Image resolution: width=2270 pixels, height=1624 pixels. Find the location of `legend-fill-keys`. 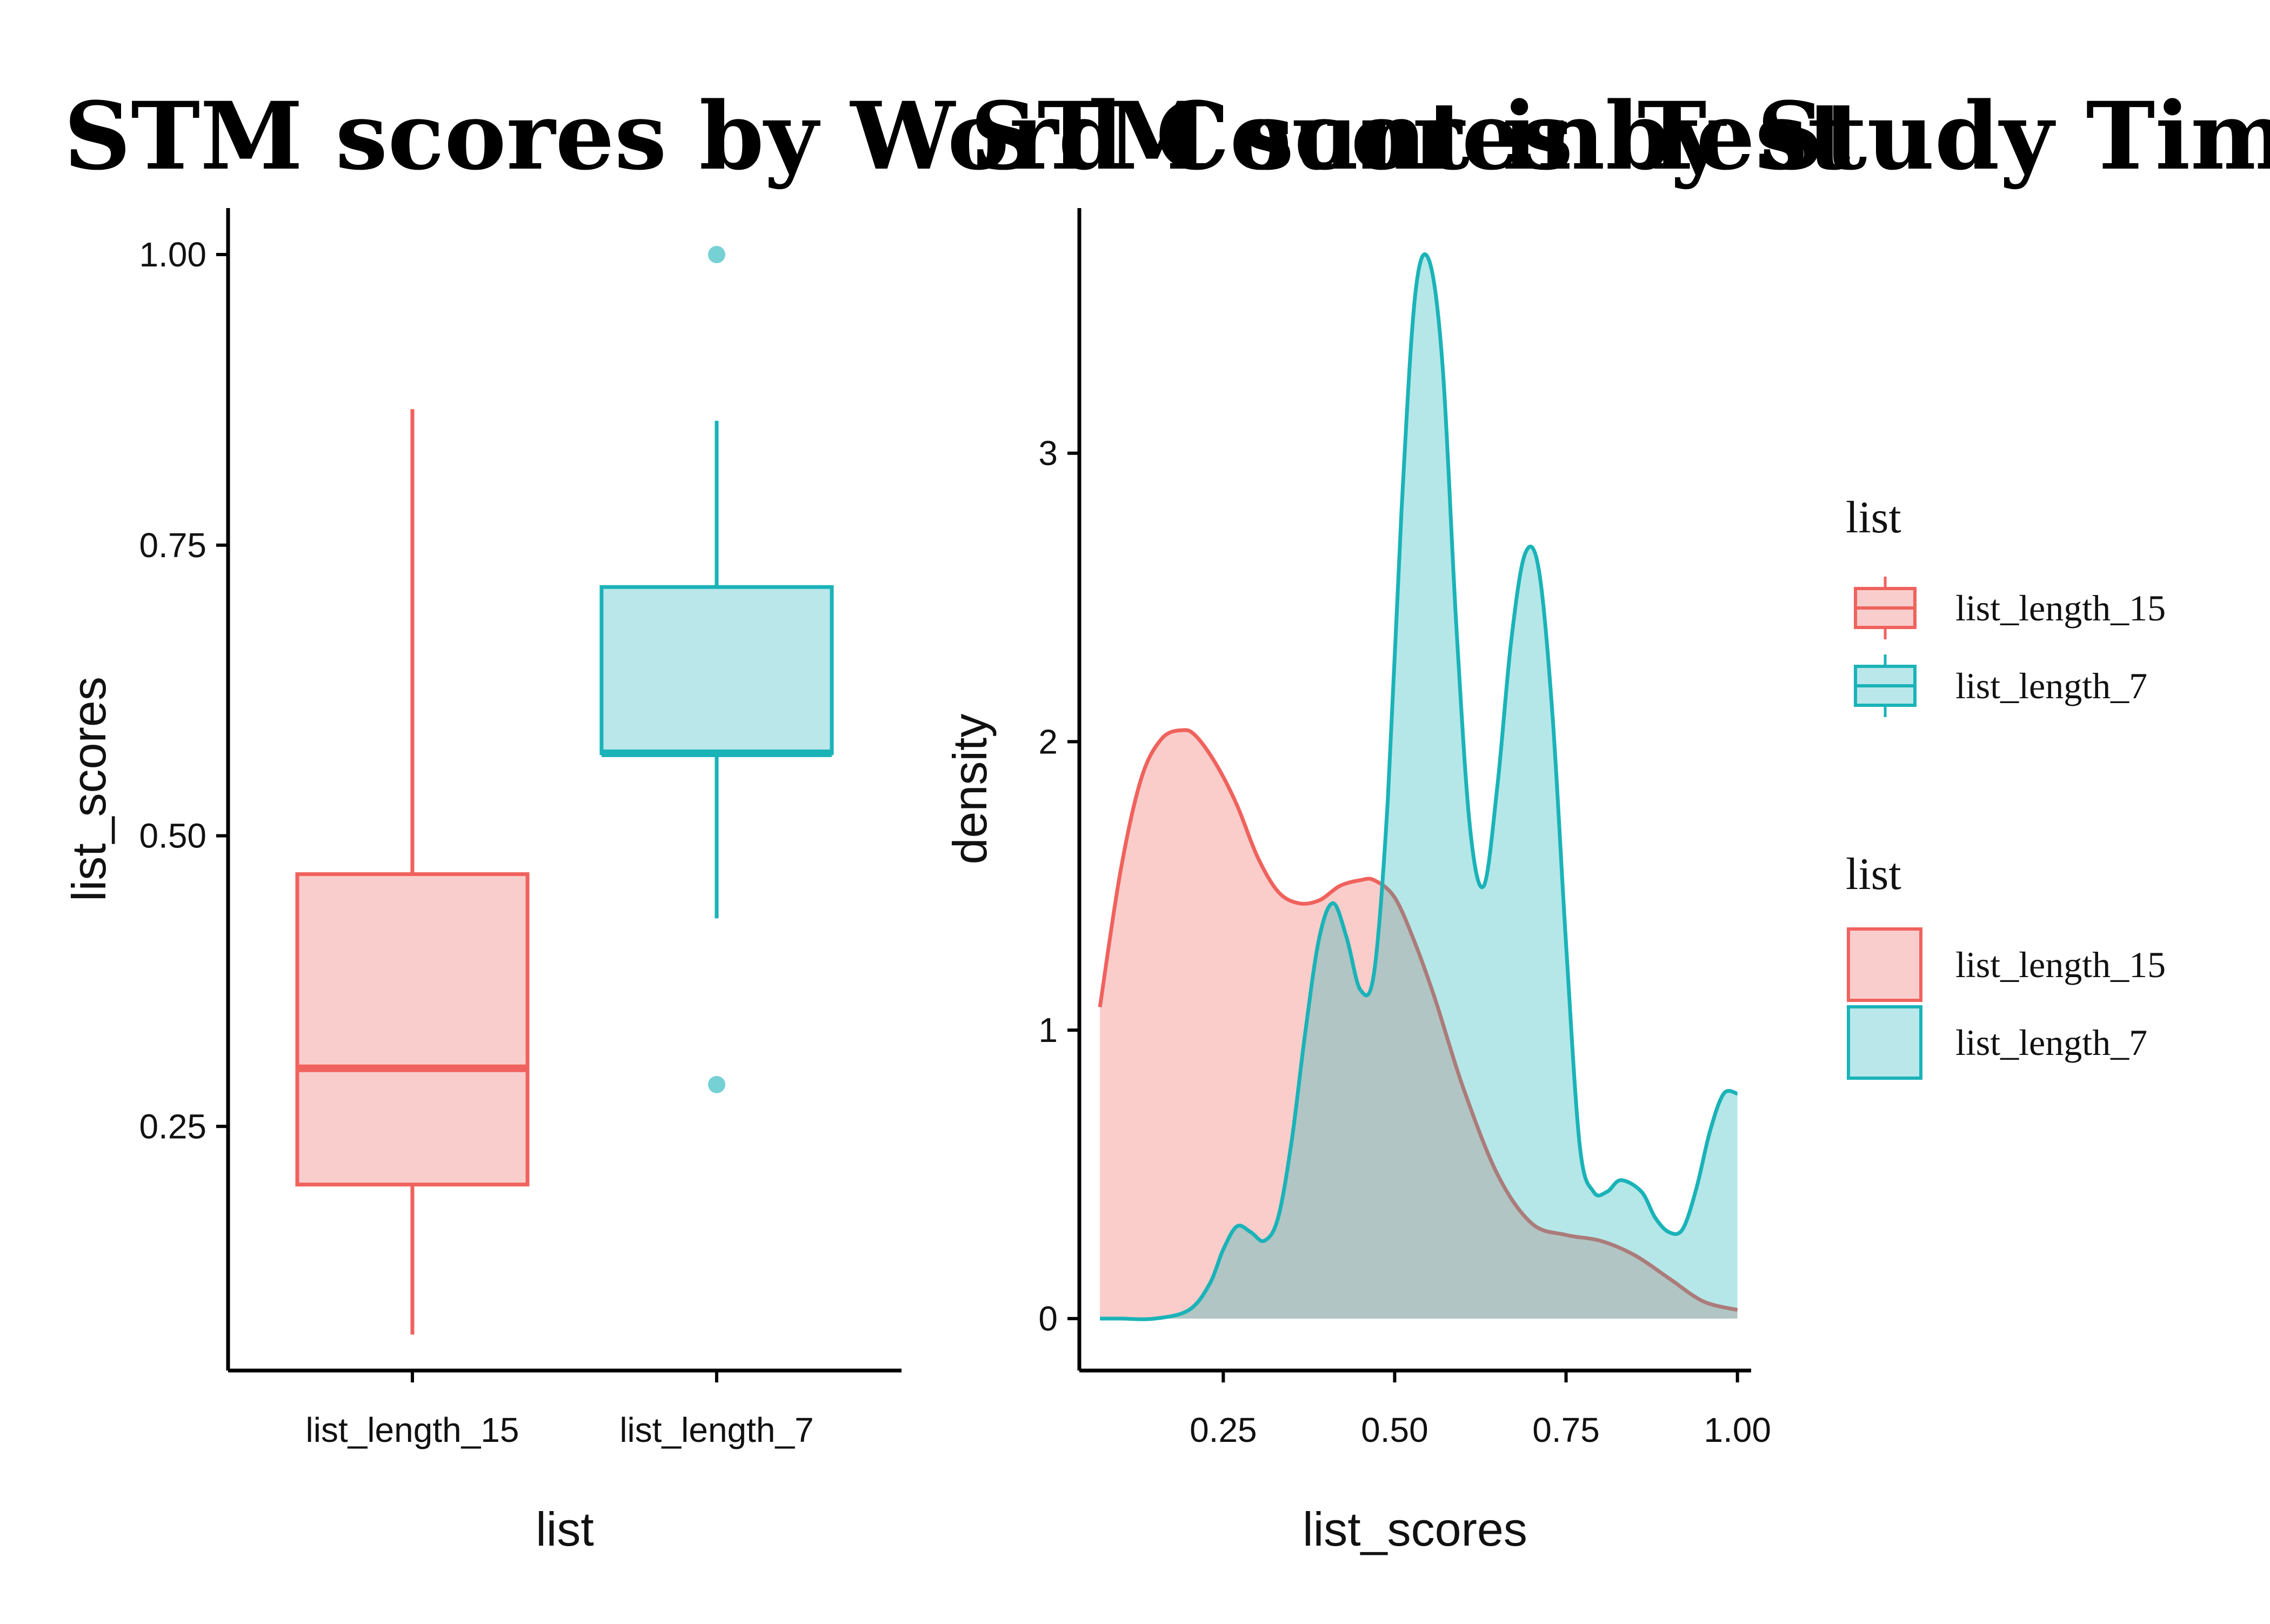

legend-fill-keys is located at coordinates (1884, 1003).